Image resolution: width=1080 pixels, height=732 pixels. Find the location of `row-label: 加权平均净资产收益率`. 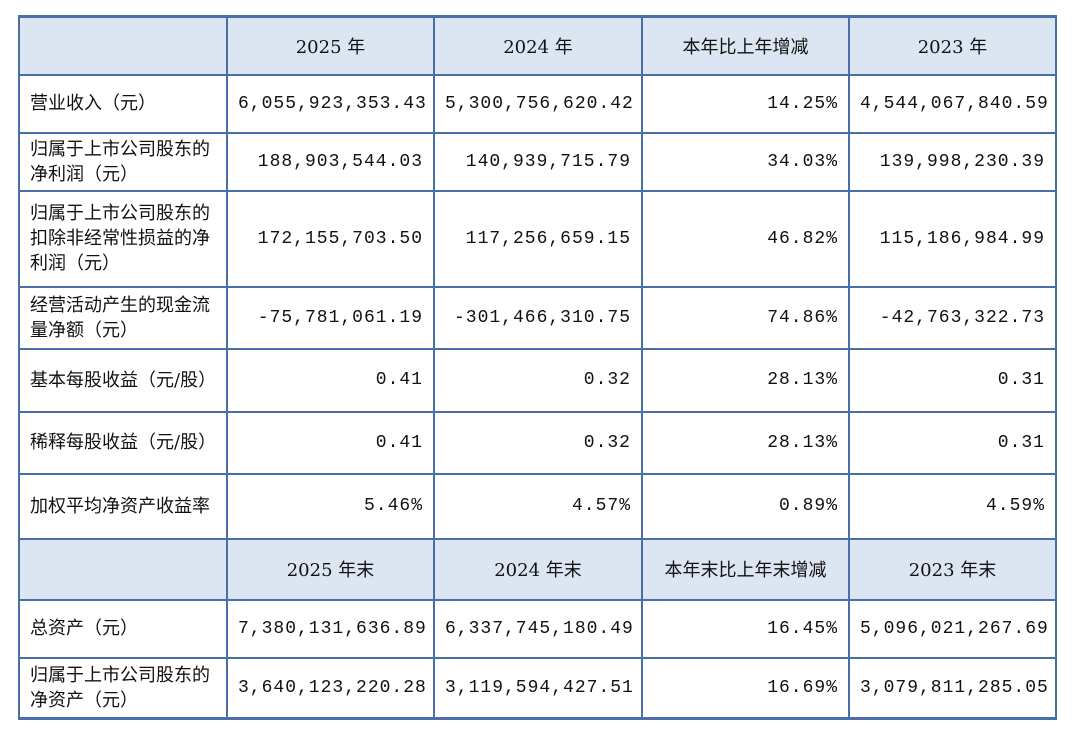

row-label: 加权平均净资产收益率 is located at coordinates (123, 506).